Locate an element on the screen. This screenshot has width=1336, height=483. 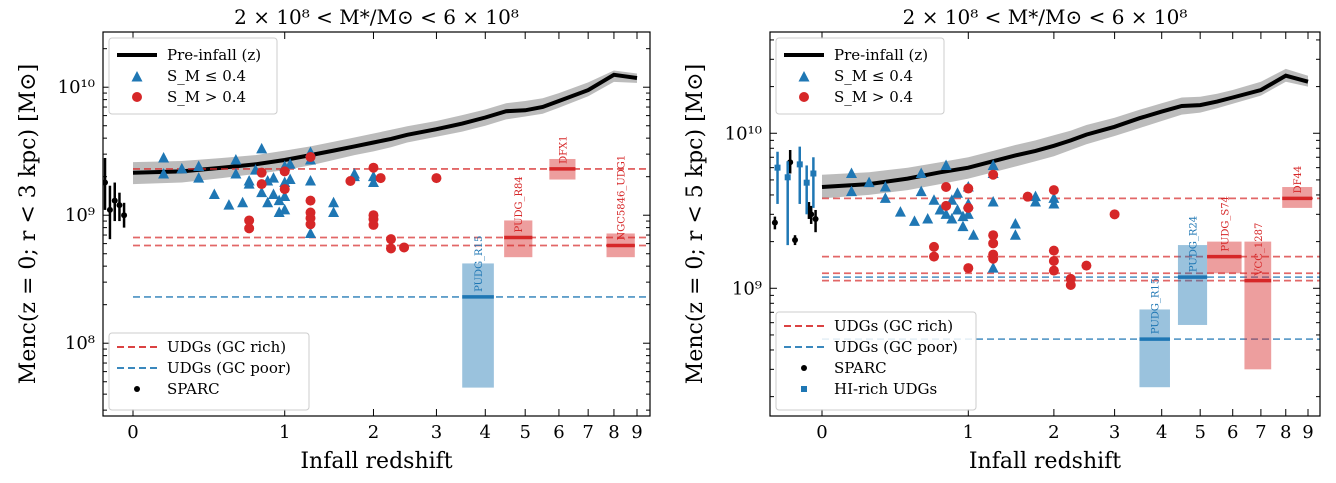
x-tick-label: 5 is located at coordinates (524, 432).